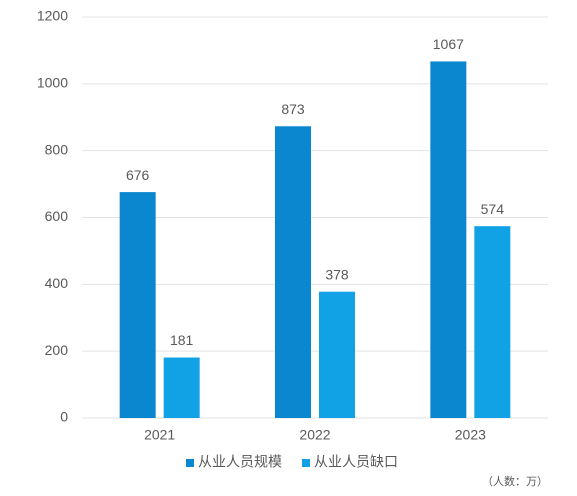 Image resolution: width=577 pixels, height=496 pixels. I want to click on data-label: 873, so click(293, 109).